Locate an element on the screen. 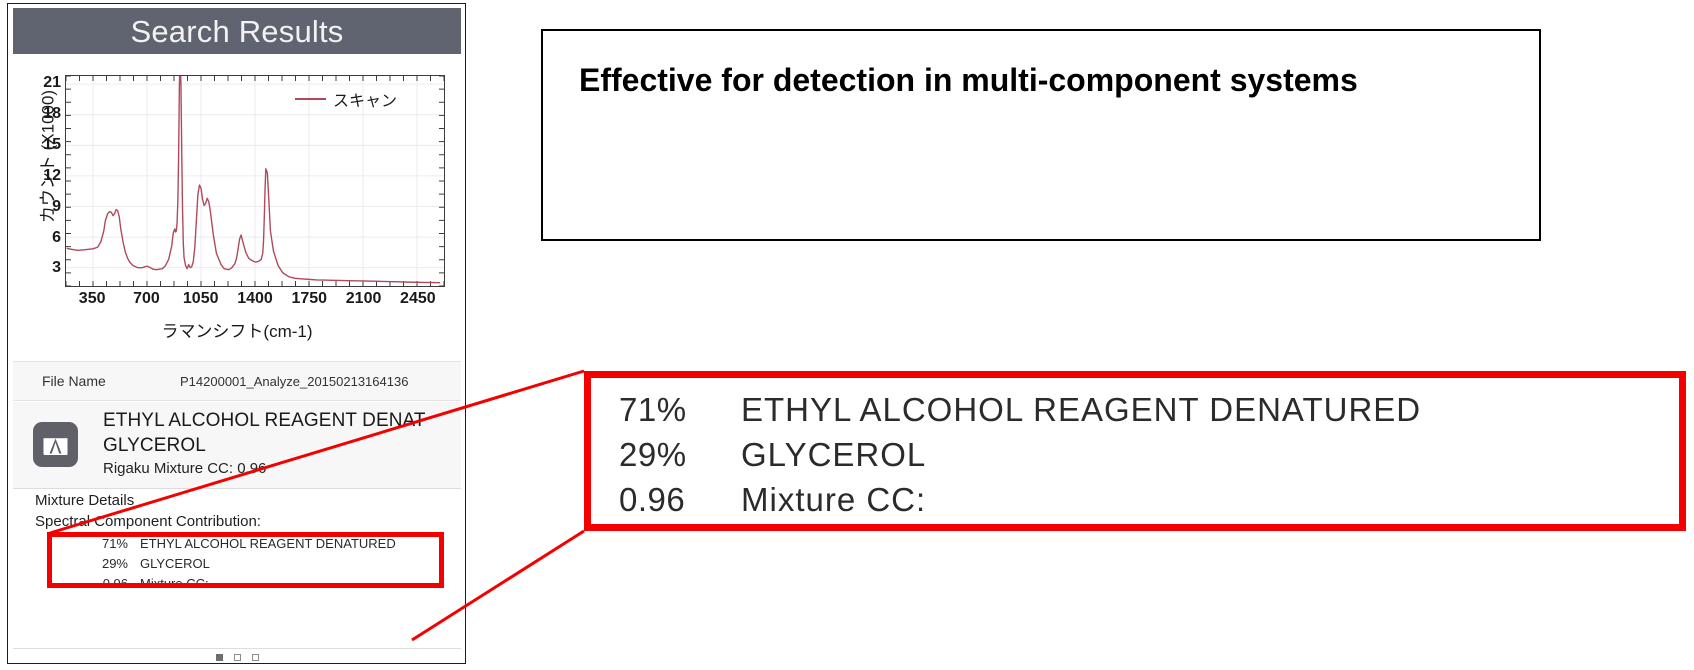 The height and width of the screenshot is (670, 1694). chart-y-tick-label: 18 is located at coordinates (52, 114).